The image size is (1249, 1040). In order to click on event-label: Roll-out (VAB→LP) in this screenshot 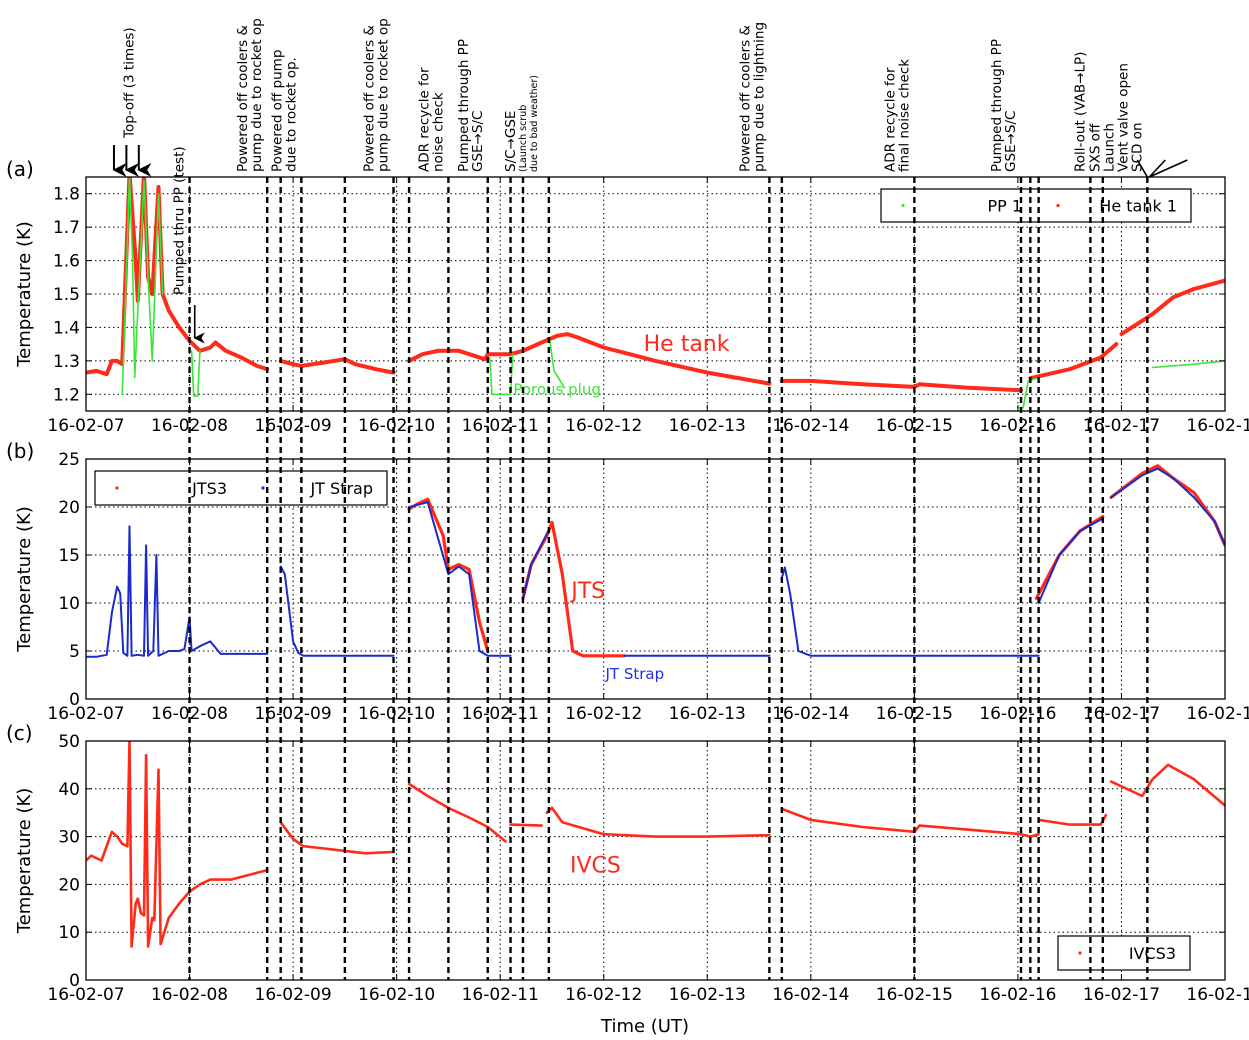, I will do `click(1080, 112)`.